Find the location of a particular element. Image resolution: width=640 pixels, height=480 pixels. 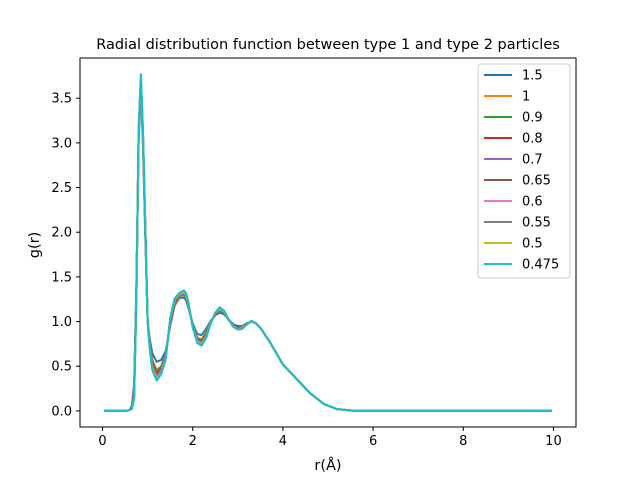

legend-label: 0.5 is located at coordinates (532, 244).